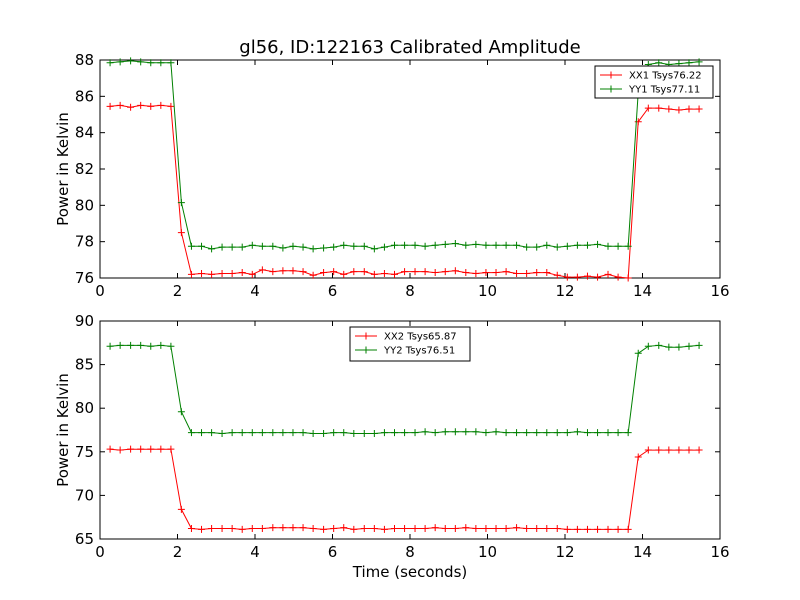 The height and width of the screenshot is (600, 800). What do you see at coordinates (84, 242) in the screenshot?
I see `y-tick-label: 78` at bounding box center [84, 242].